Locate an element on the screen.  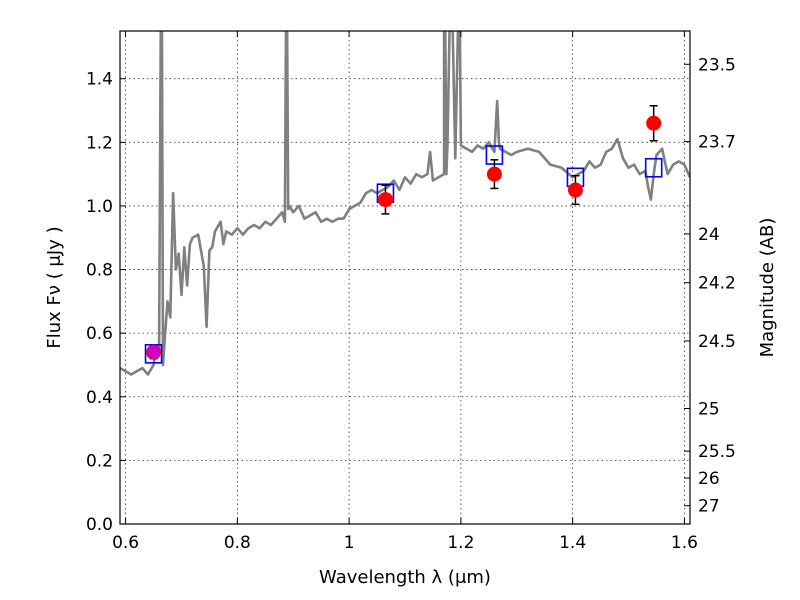
right-tick-label: 24.5 is located at coordinates (717, 342).